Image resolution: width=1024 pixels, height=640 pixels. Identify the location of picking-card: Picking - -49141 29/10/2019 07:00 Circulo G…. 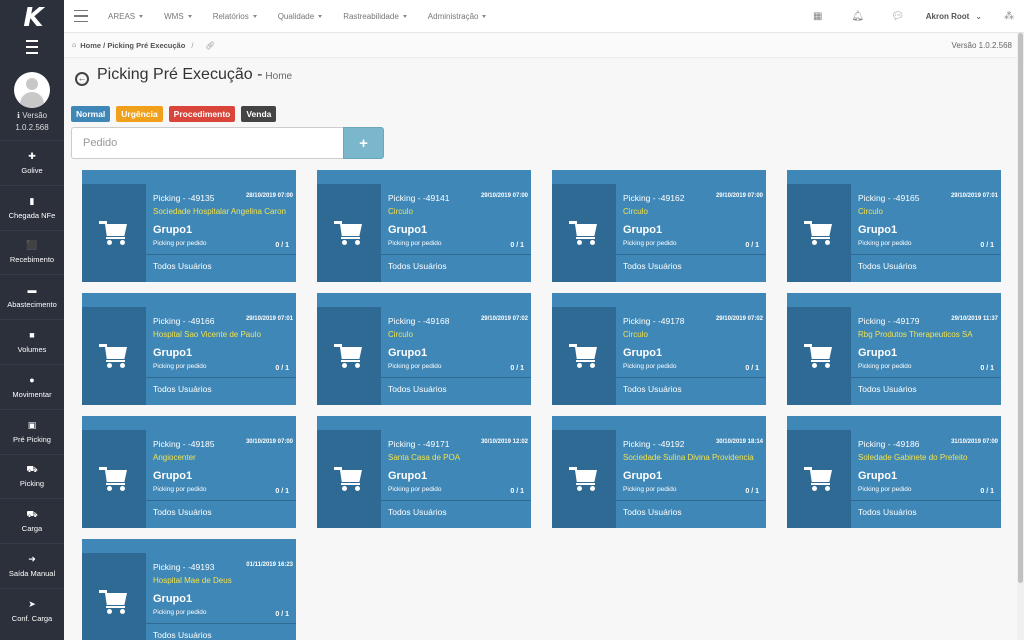
(424, 226).